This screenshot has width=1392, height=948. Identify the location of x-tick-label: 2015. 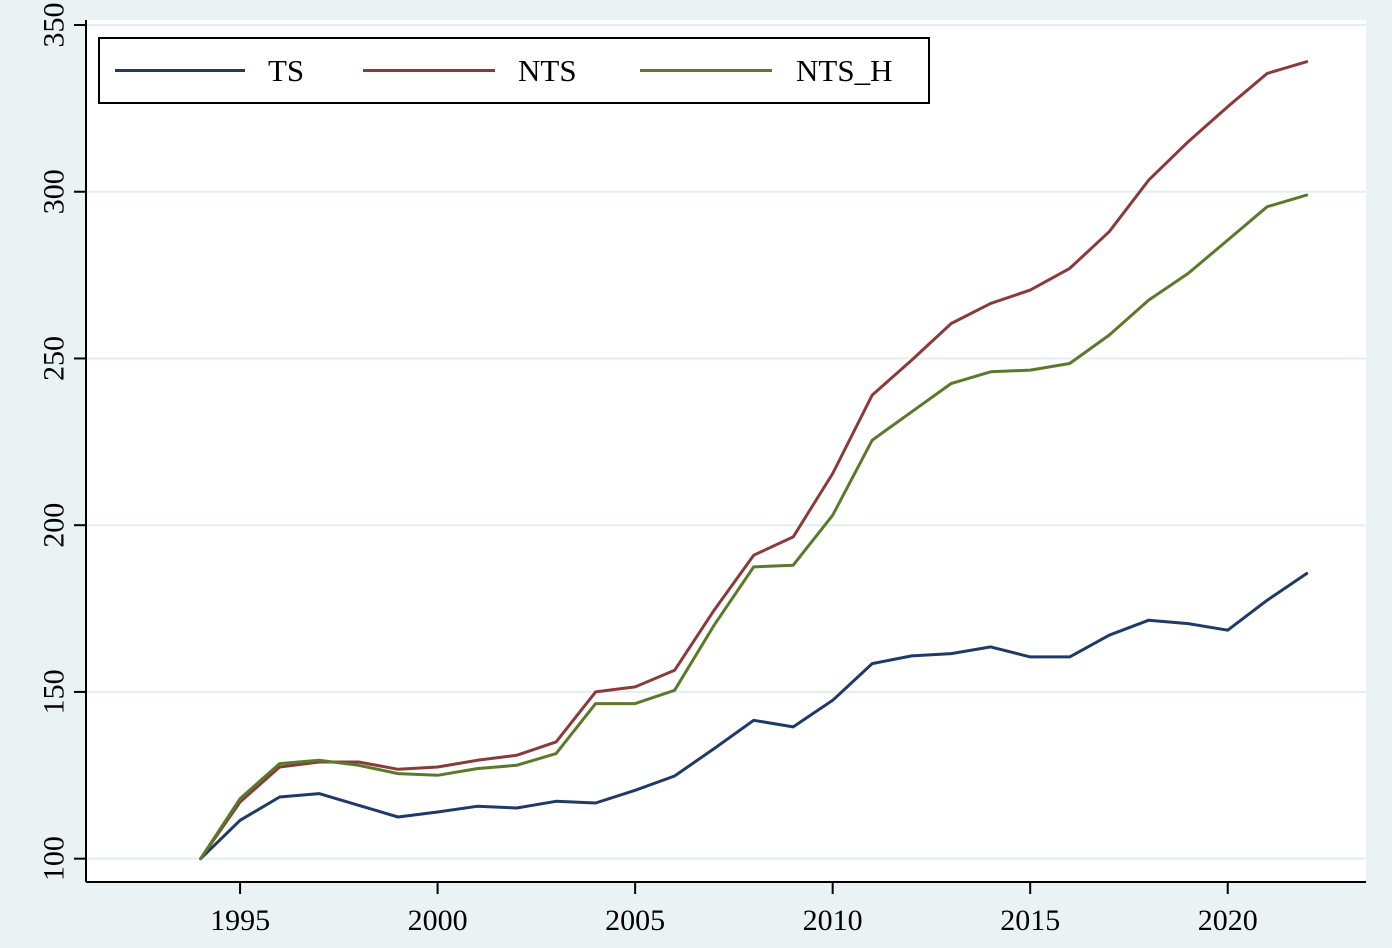
(1030, 920).